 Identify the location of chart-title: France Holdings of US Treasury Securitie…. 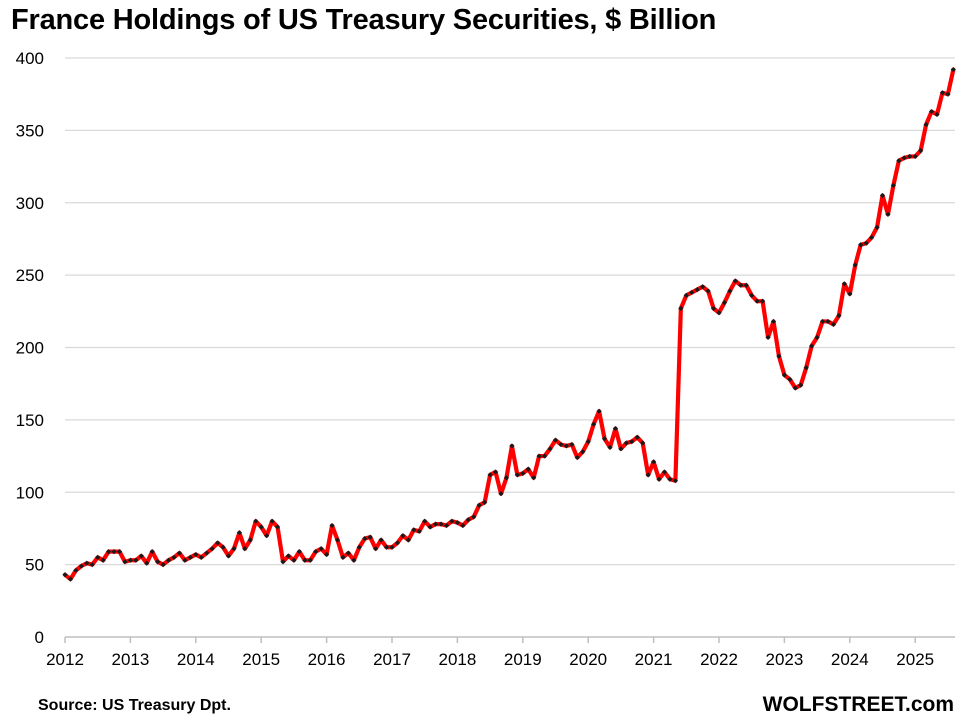
(364, 20).